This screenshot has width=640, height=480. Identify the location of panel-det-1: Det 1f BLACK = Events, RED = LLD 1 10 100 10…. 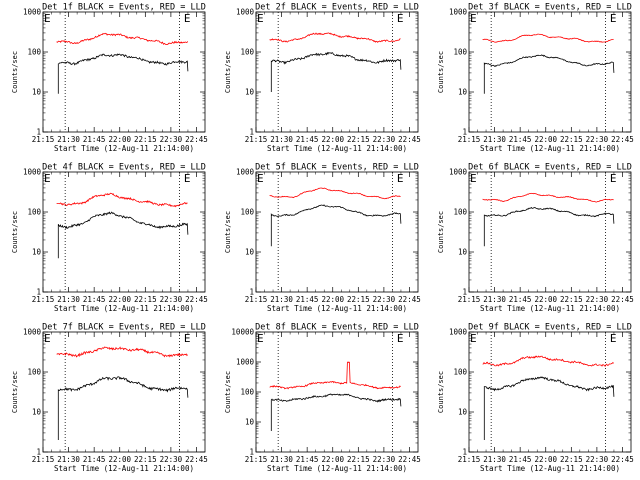
(109, 78).